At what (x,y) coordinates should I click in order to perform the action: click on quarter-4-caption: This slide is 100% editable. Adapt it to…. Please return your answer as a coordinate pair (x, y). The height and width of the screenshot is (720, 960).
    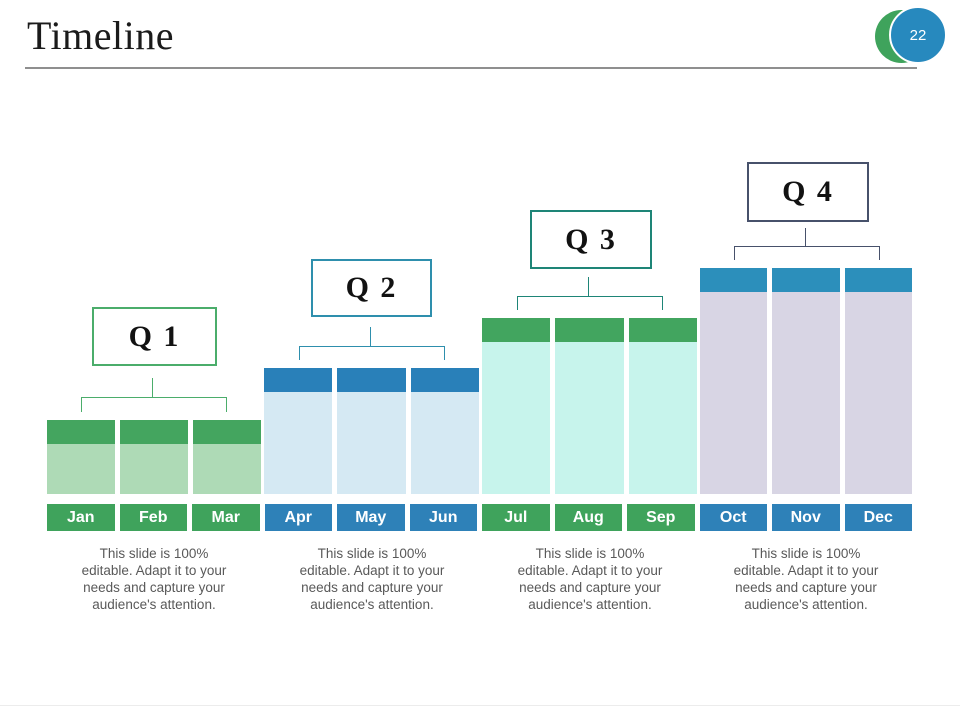
    Looking at the image, I should click on (806, 579).